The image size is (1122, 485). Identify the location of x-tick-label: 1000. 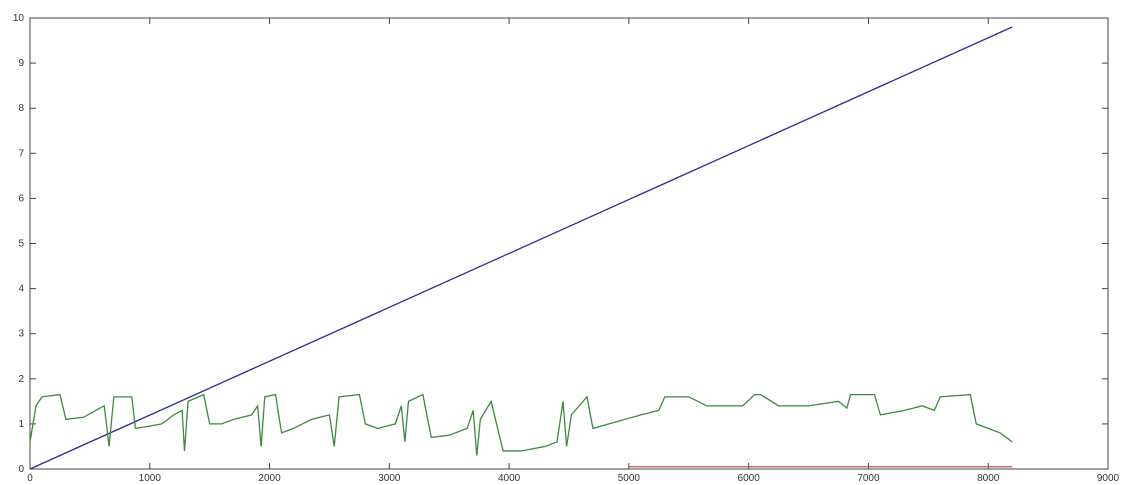
(150, 478).